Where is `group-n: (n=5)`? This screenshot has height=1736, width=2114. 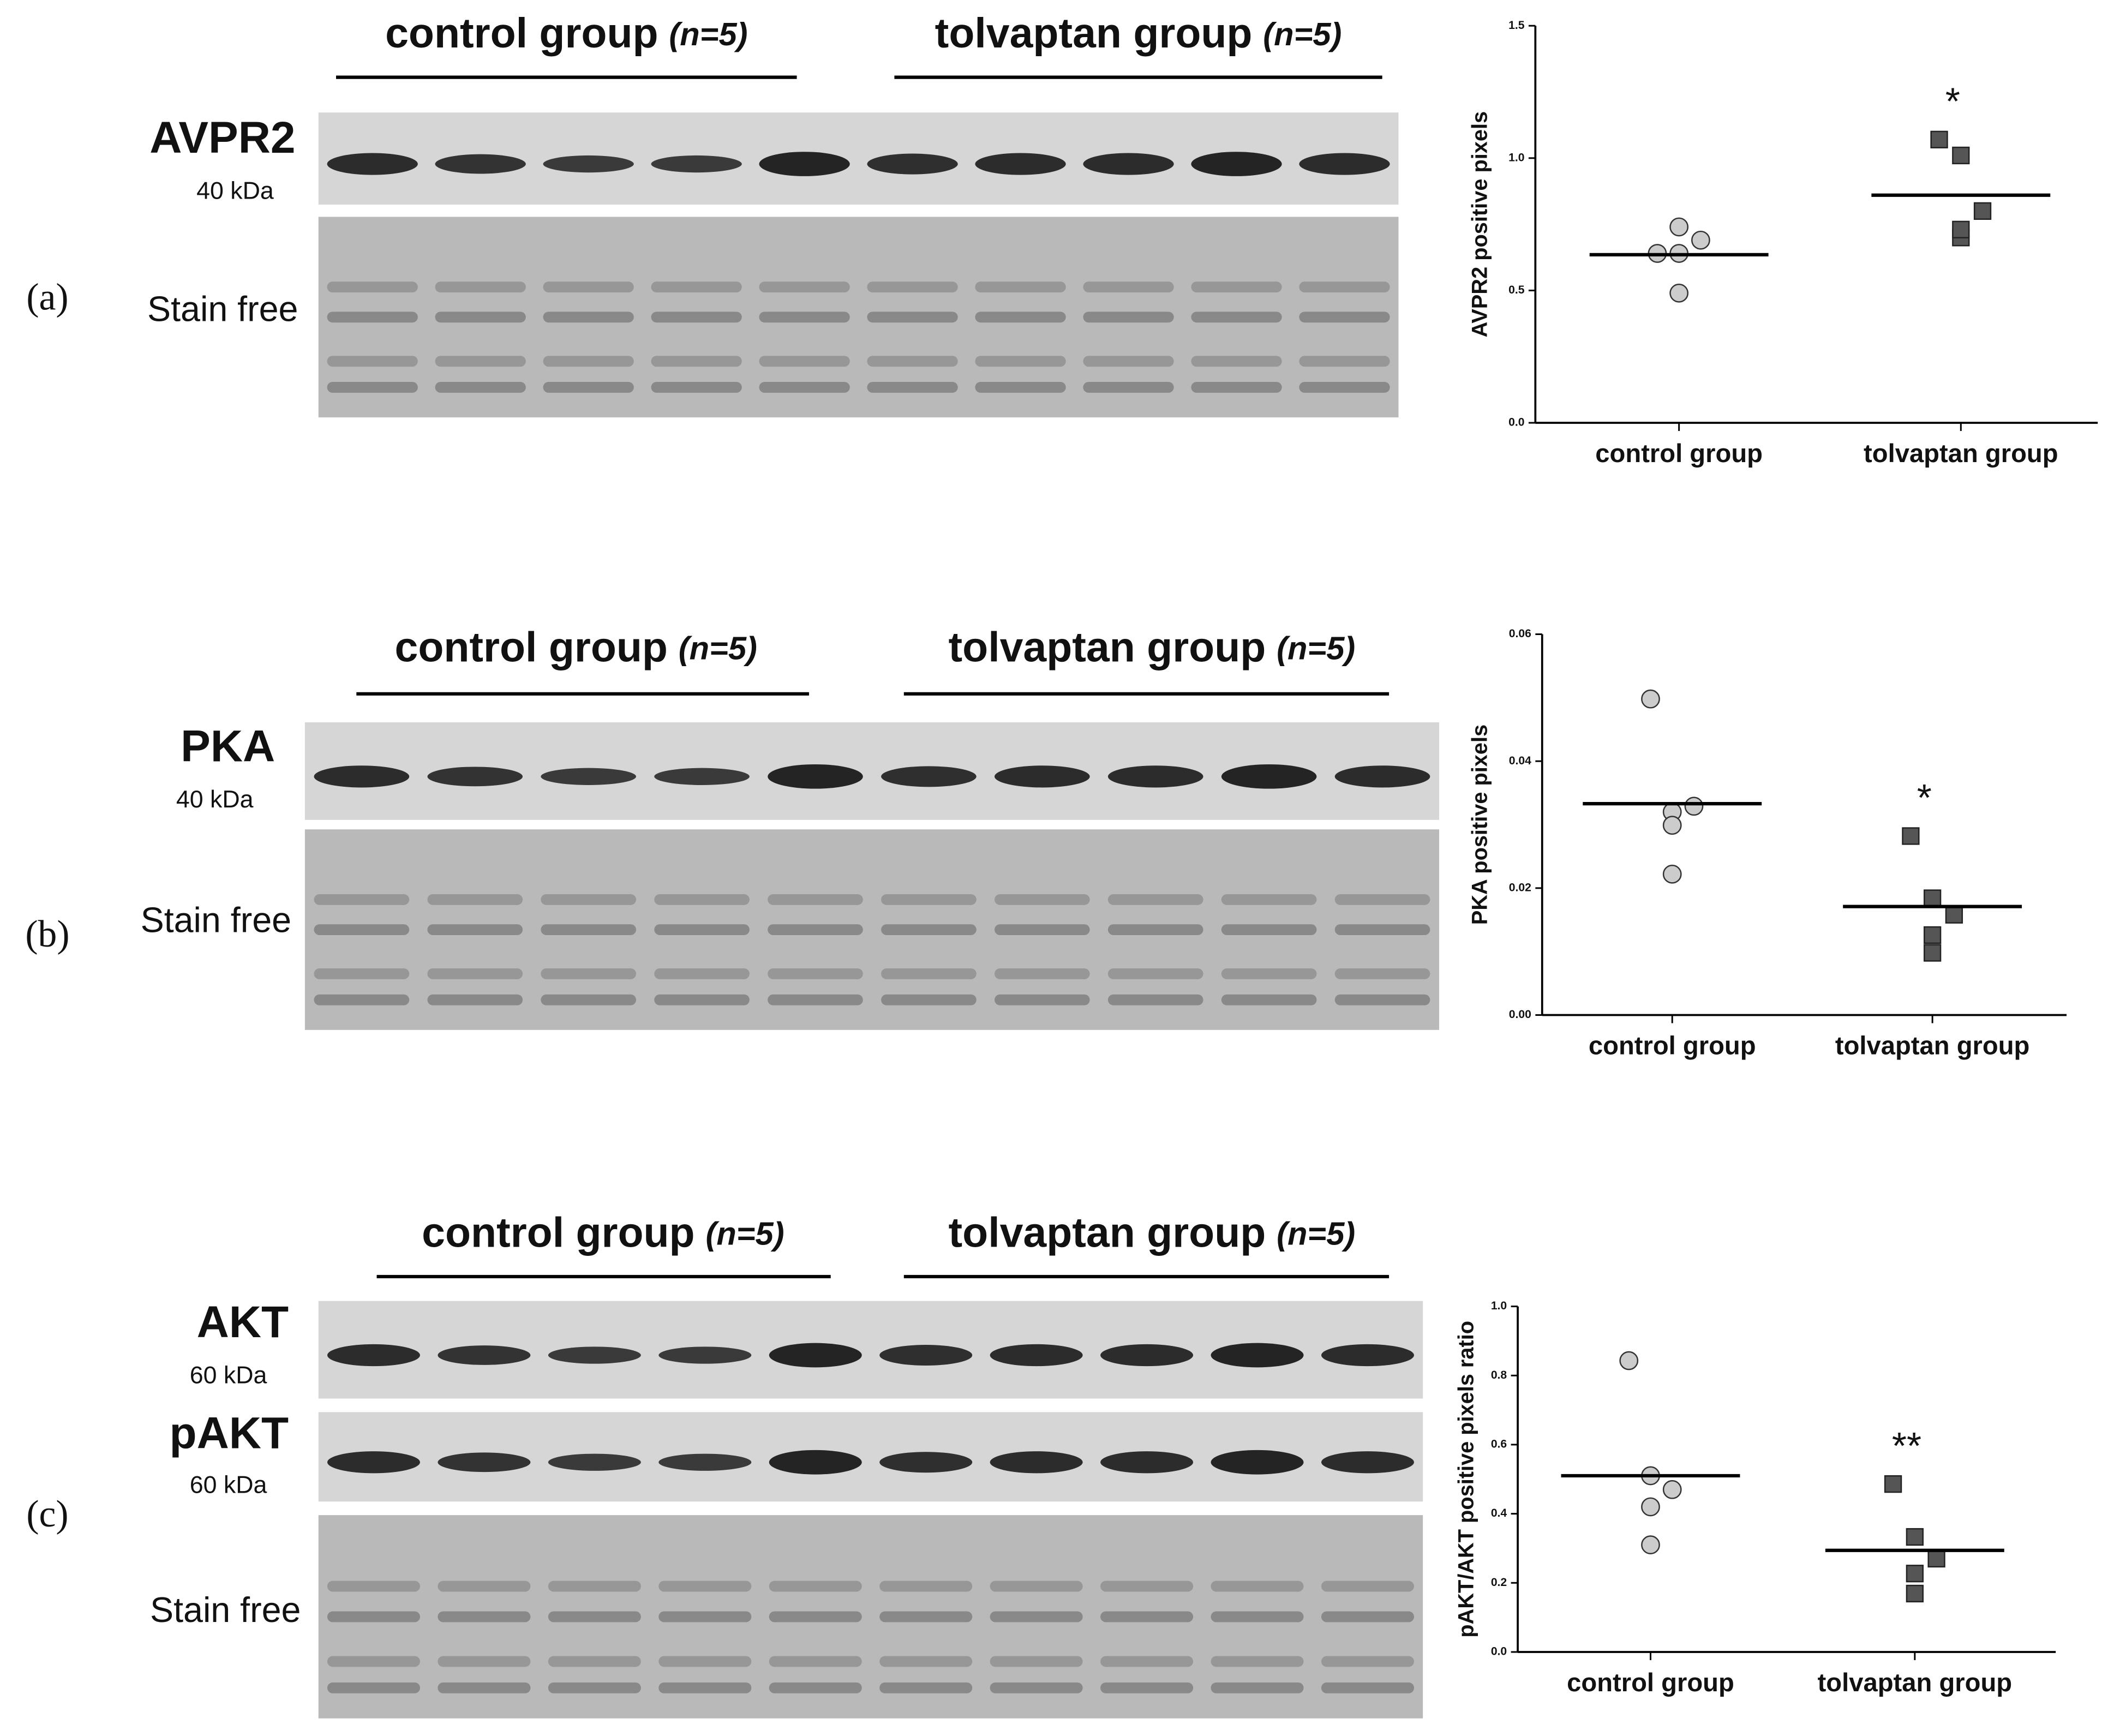 group-n: (n=5) is located at coordinates (1302, 34).